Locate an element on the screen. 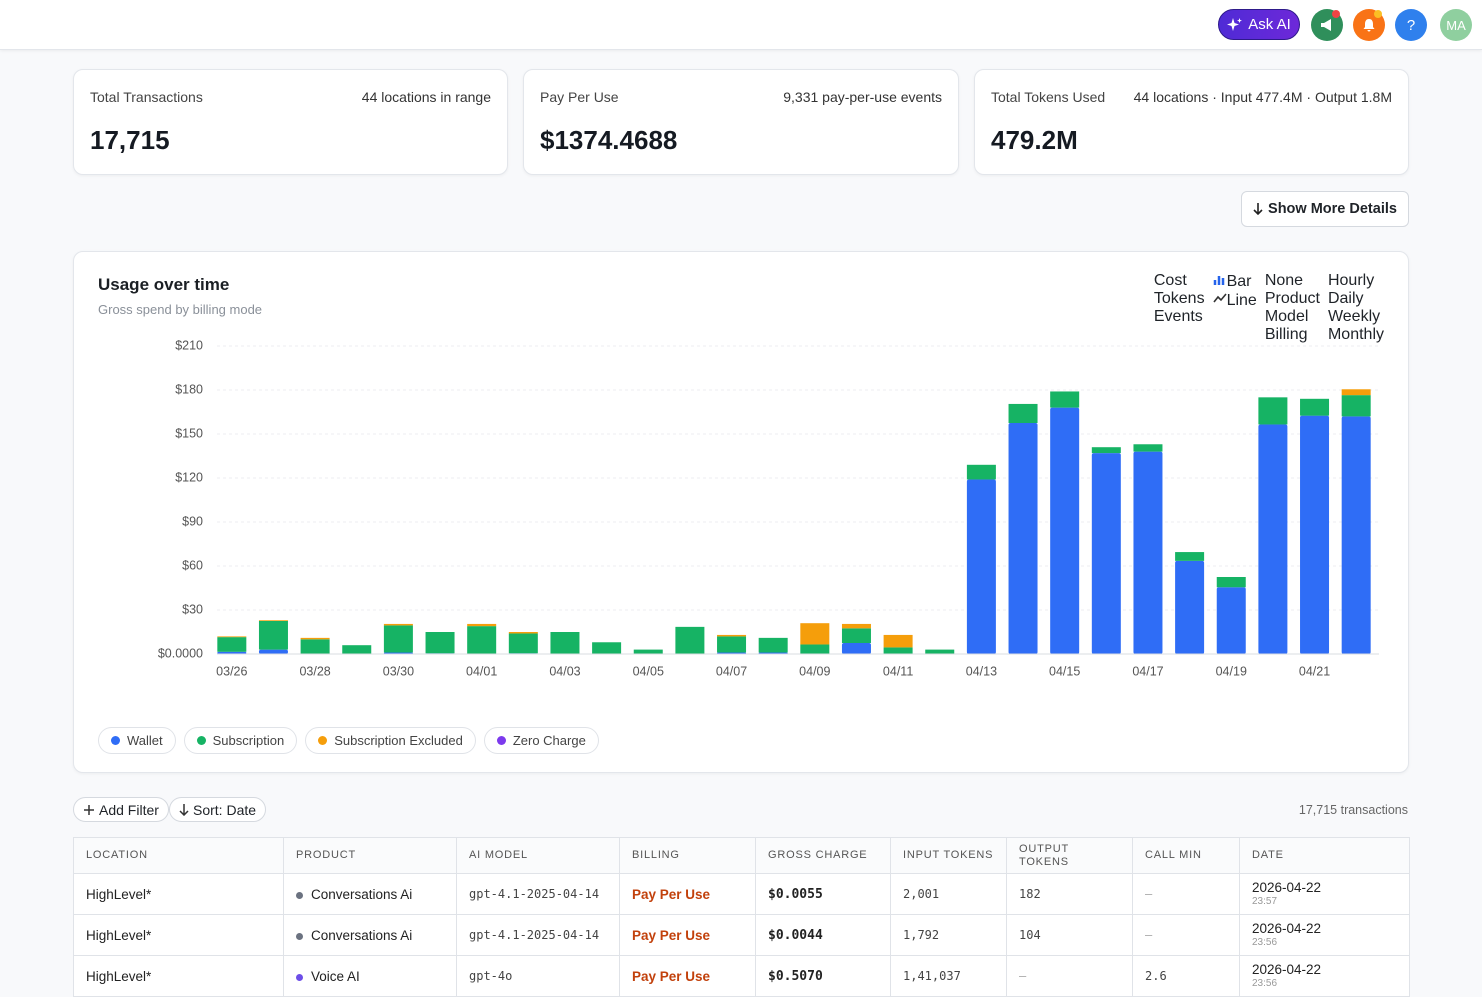 This screenshot has width=1482, height=997. help-button: ? is located at coordinates (1411, 25).